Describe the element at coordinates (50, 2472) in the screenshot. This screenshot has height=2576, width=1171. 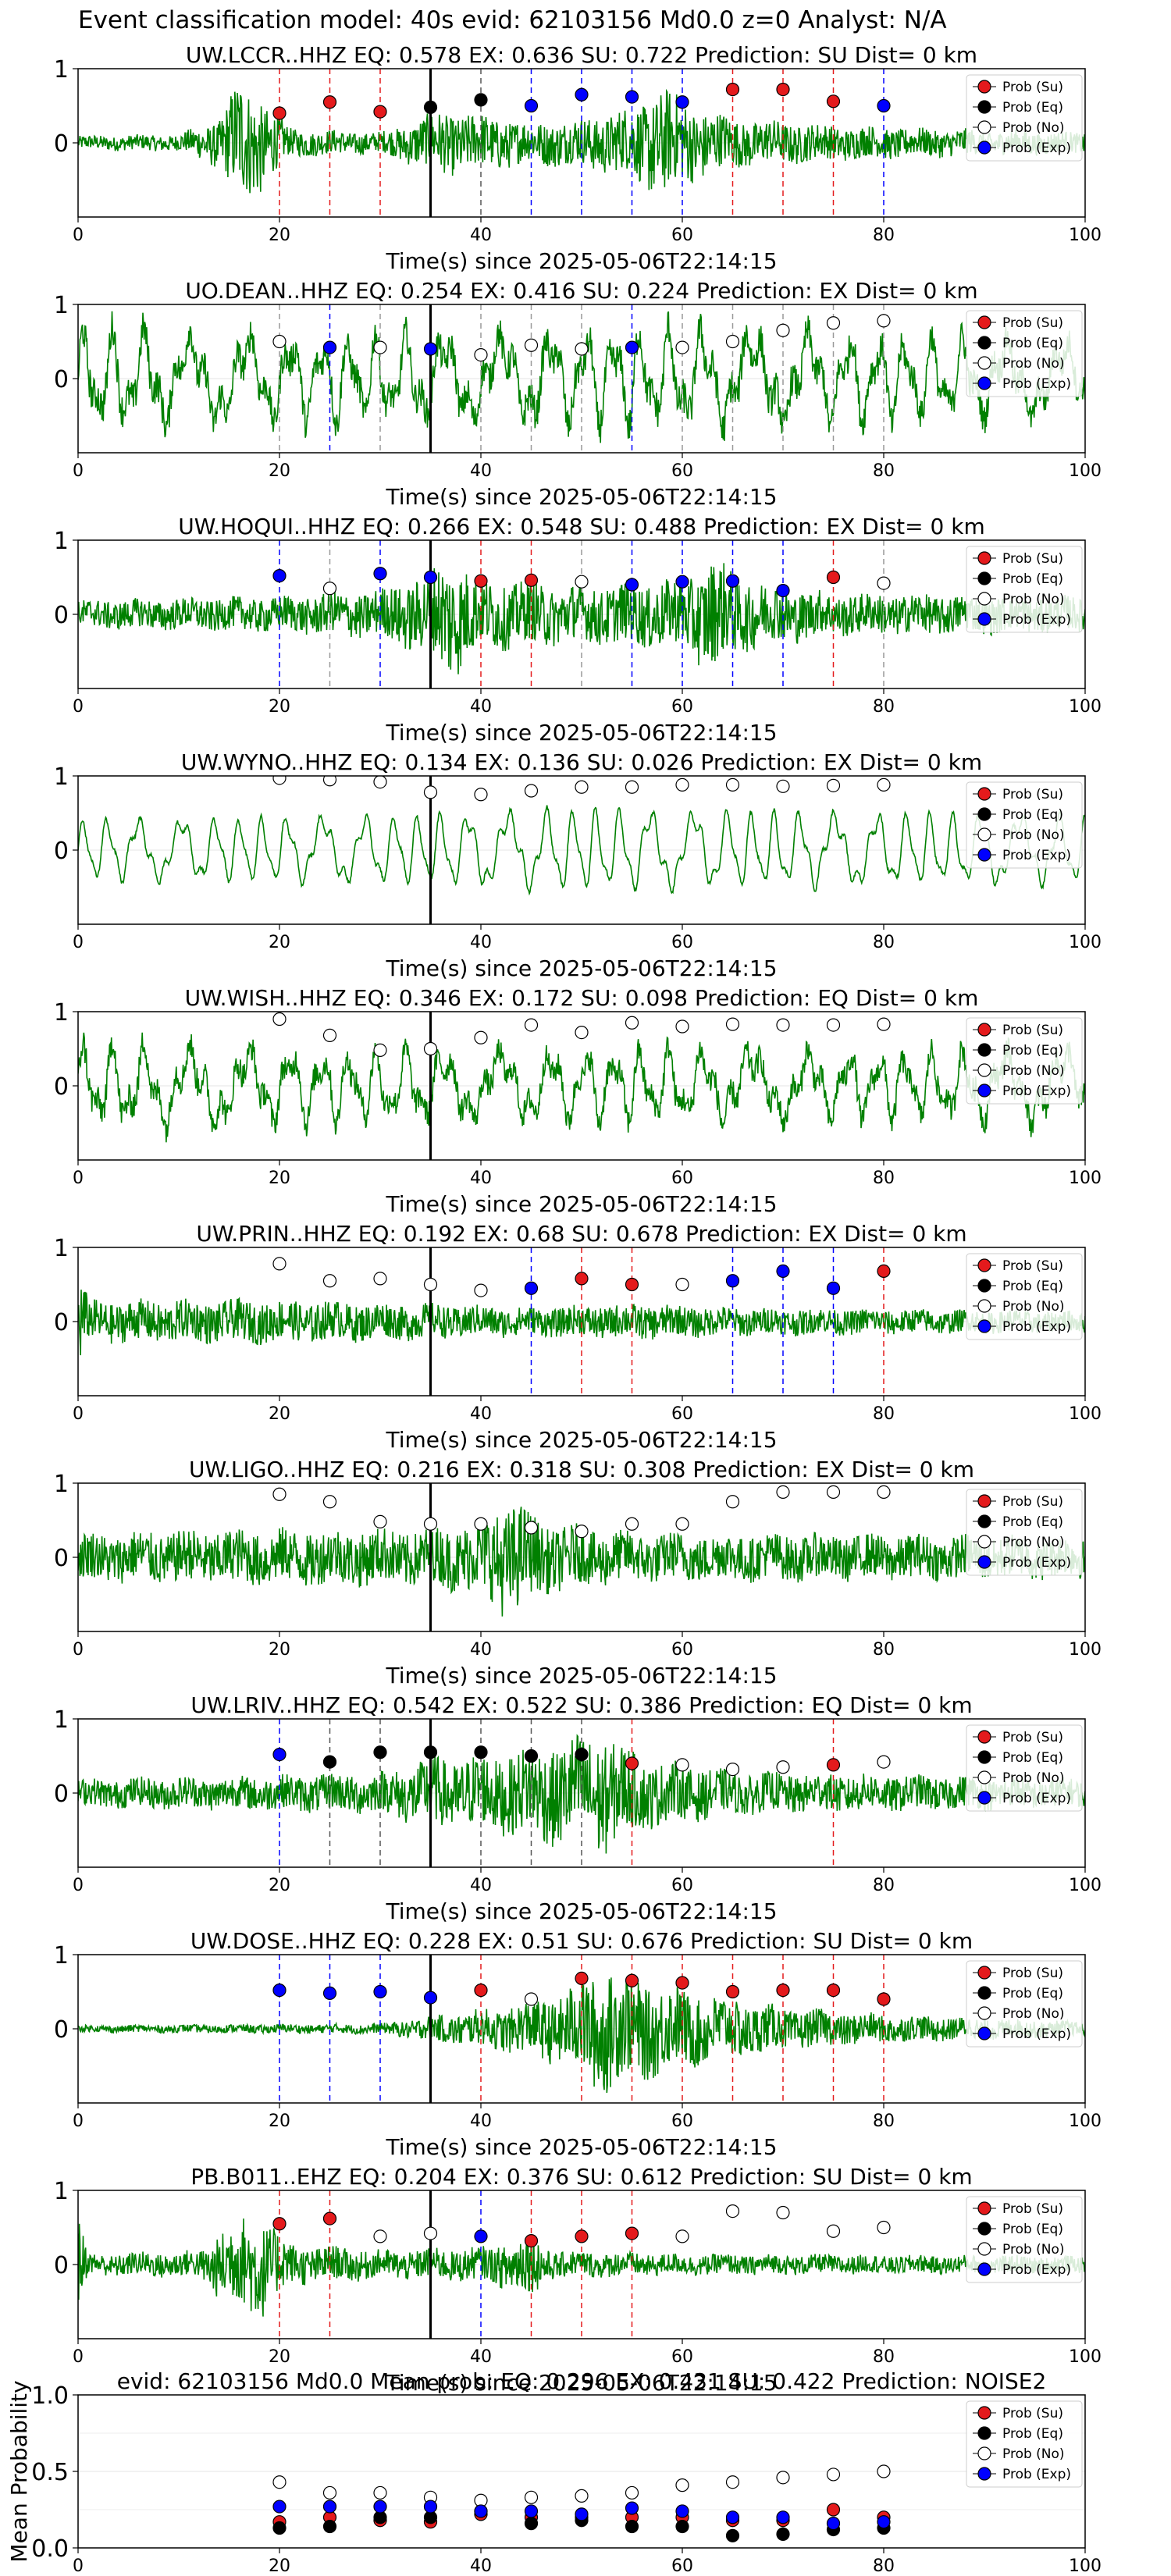
I see `y-tick-label: 0.5` at that location.